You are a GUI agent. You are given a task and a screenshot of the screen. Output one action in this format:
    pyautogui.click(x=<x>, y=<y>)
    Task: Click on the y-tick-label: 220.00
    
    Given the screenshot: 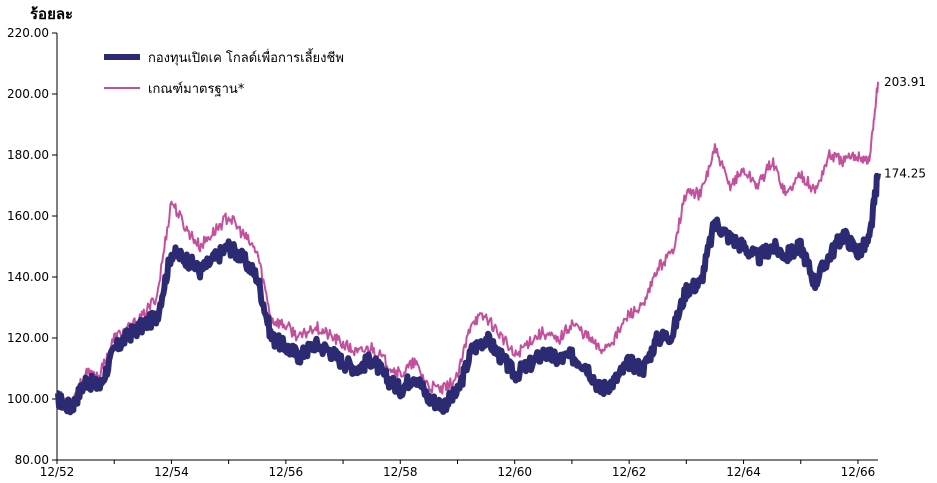 What is the action you would take?
    pyautogui.click(x=28, y=33)
    